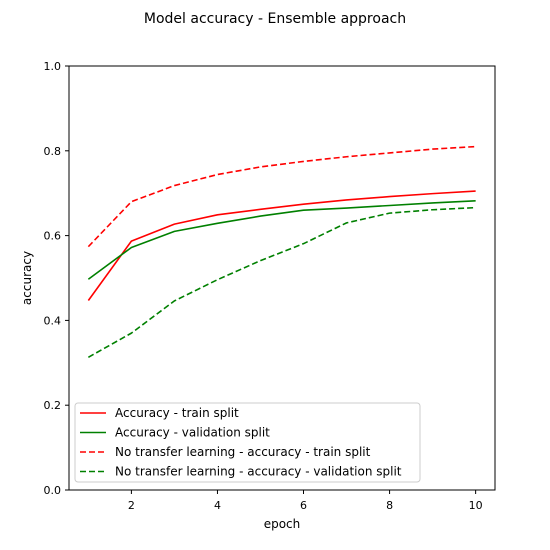 Image resolution: width=550 pixels, height=550 pixels. I want to click on legend-label: Accuracy - validation split, so click(192, 433).